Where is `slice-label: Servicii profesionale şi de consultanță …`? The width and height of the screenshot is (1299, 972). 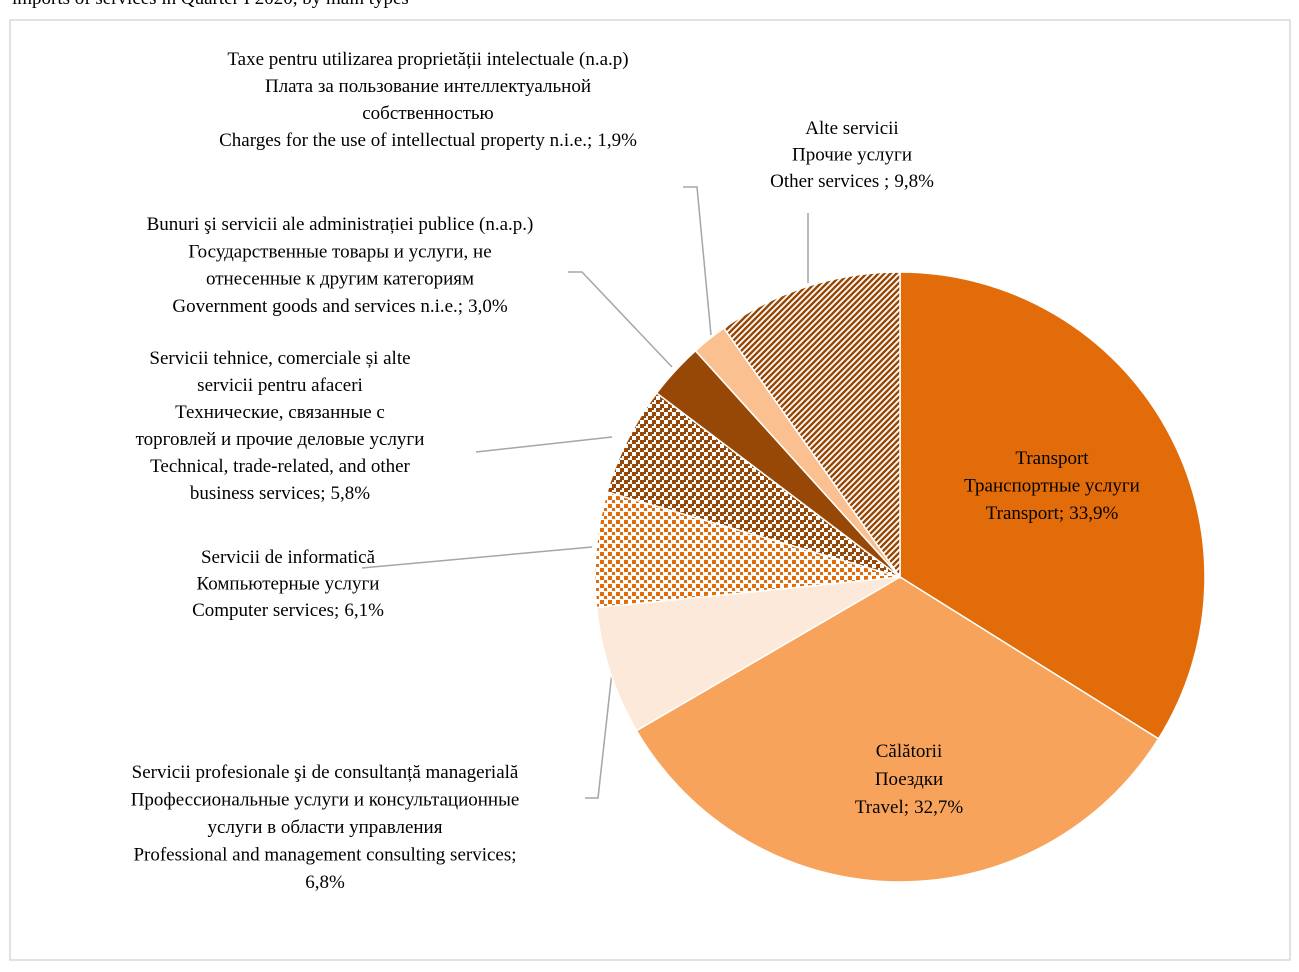
slice-label: Servicii profesionale şi de consultanță … is located at coordinates (325, 827).